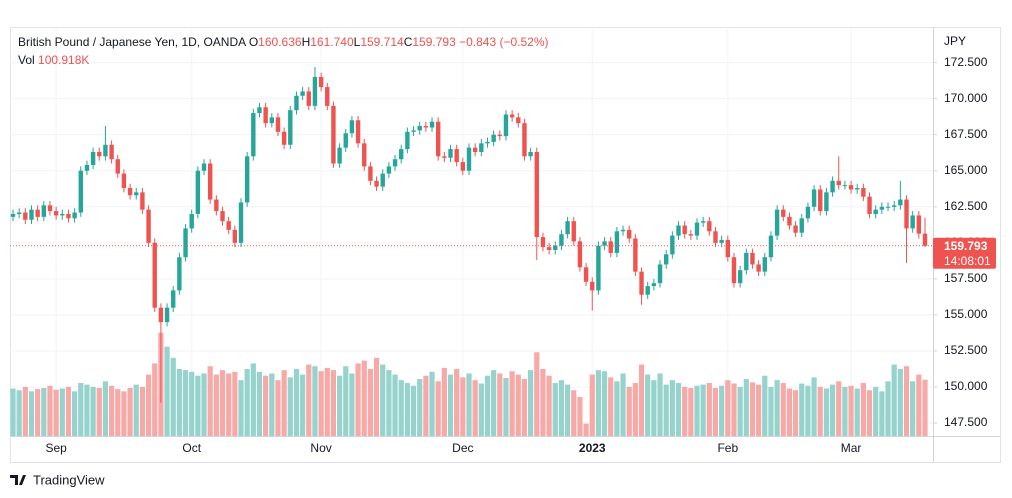  I want to click on ohlc-value: 159.714, so click(382, 42).